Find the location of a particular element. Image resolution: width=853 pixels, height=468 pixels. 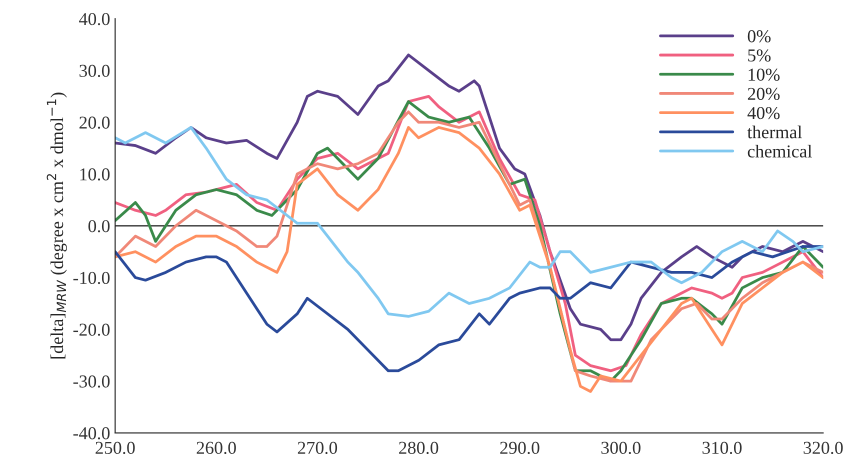

y-axis-title: [delta]$_{MRW}$ (degree x cm$^{2}$ x dmol$^{−1}$) is located at coordinates (56, 225).